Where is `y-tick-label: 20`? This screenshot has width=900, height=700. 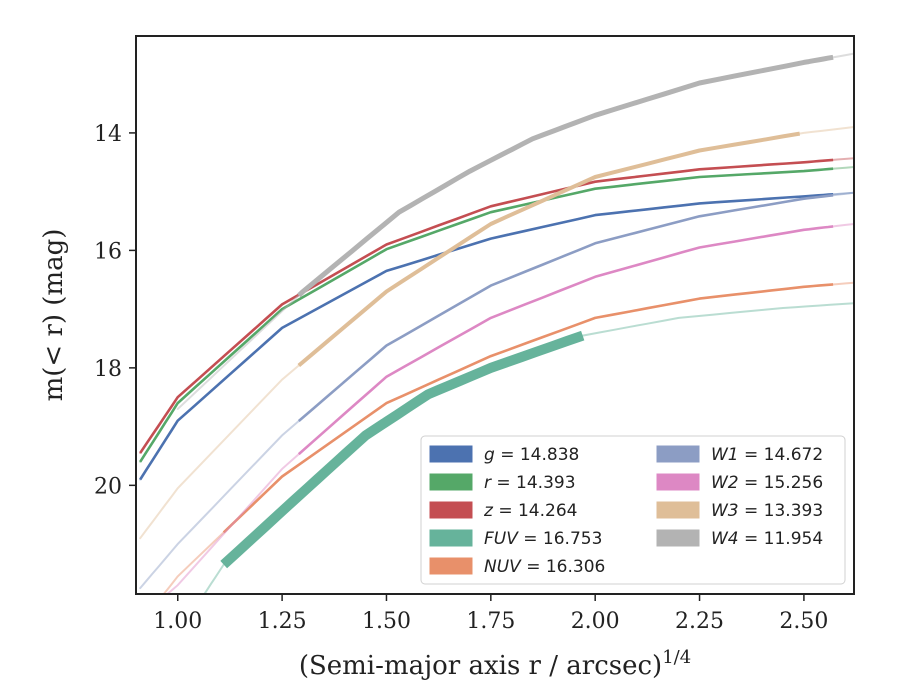
y-tick-label: 20 is located at coordinates (108, 486).